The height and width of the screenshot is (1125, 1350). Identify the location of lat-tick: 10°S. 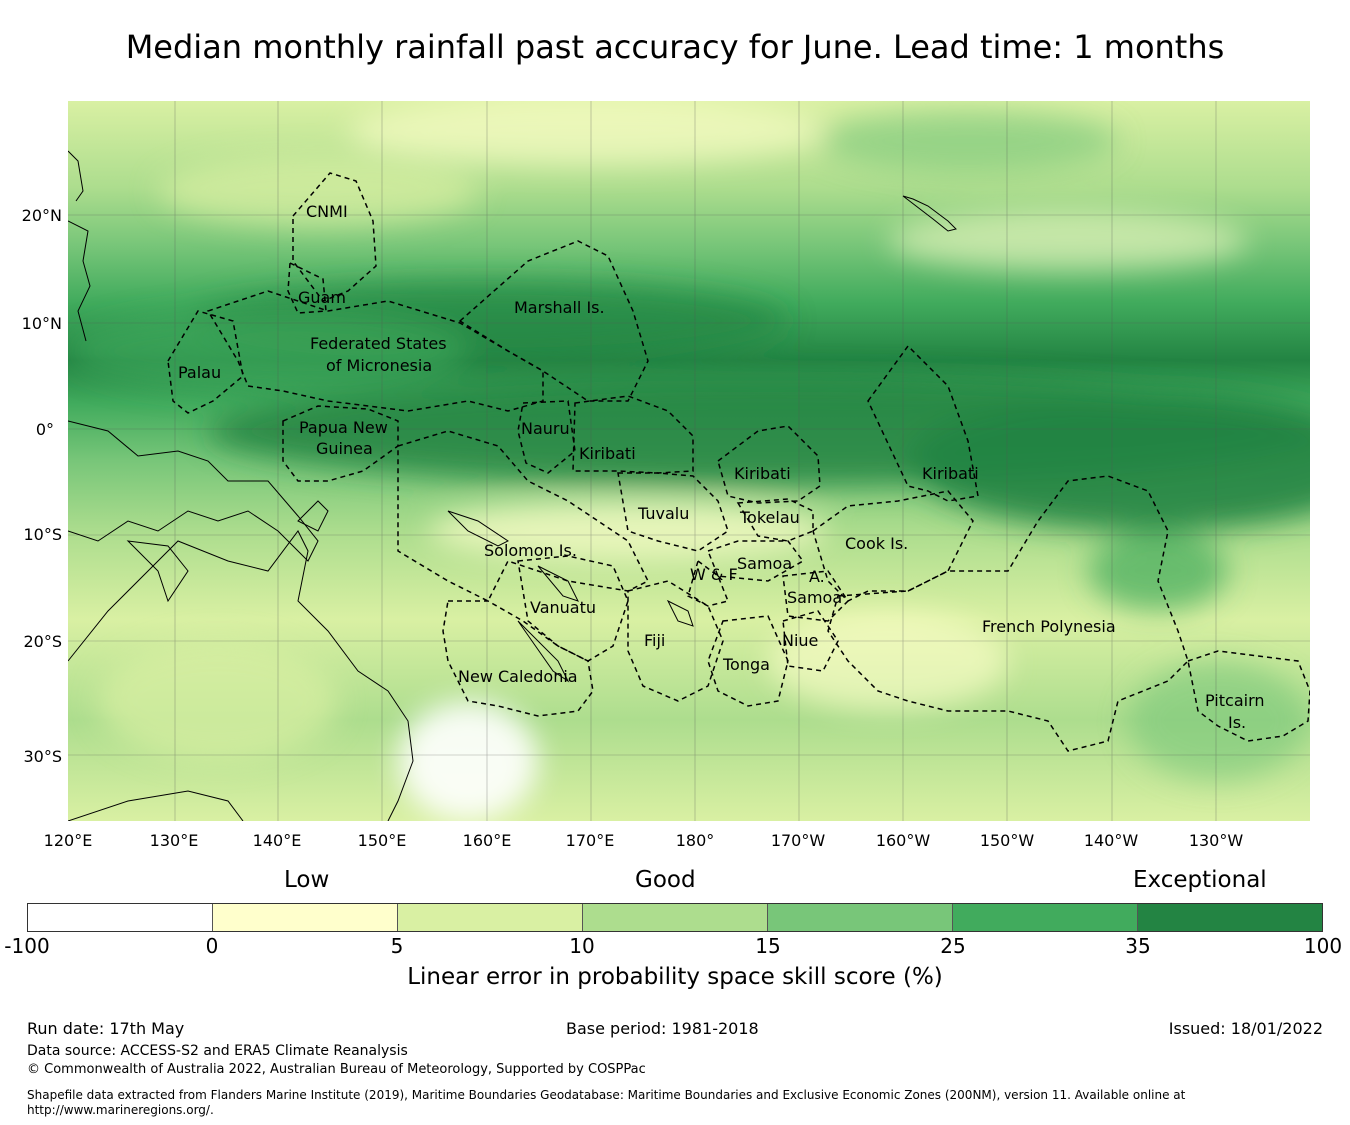
(42, 534).